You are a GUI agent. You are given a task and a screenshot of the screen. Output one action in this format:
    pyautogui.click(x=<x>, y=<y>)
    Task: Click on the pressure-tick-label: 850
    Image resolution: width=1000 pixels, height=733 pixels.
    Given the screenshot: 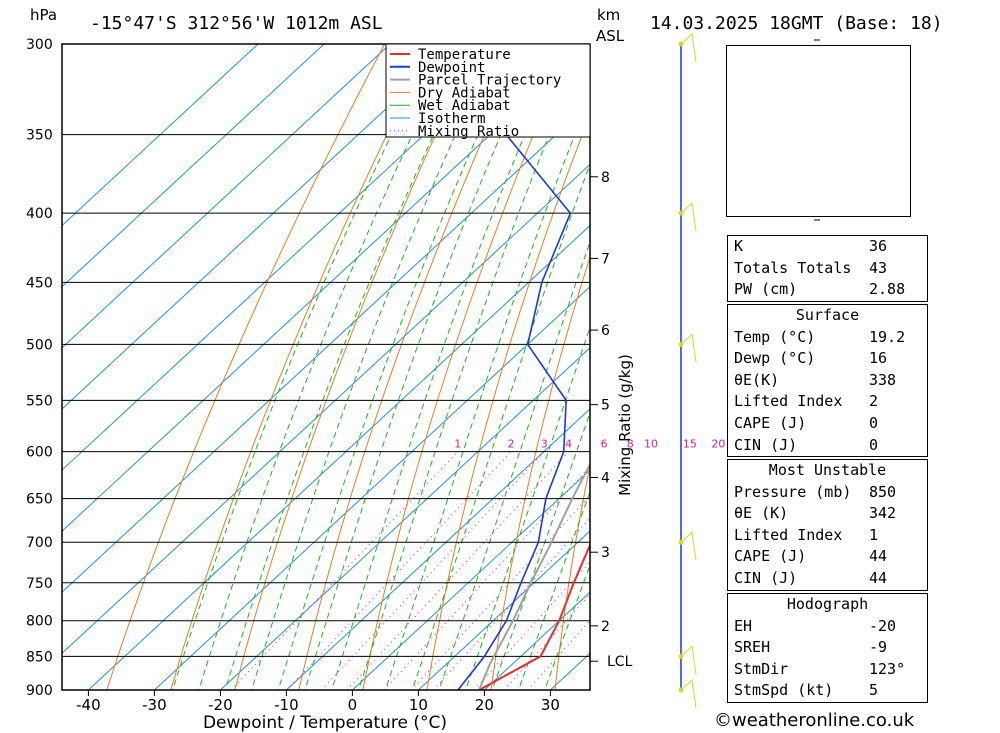 What is the action you would take?
    pyautogui.click(x=39, y=657)
    